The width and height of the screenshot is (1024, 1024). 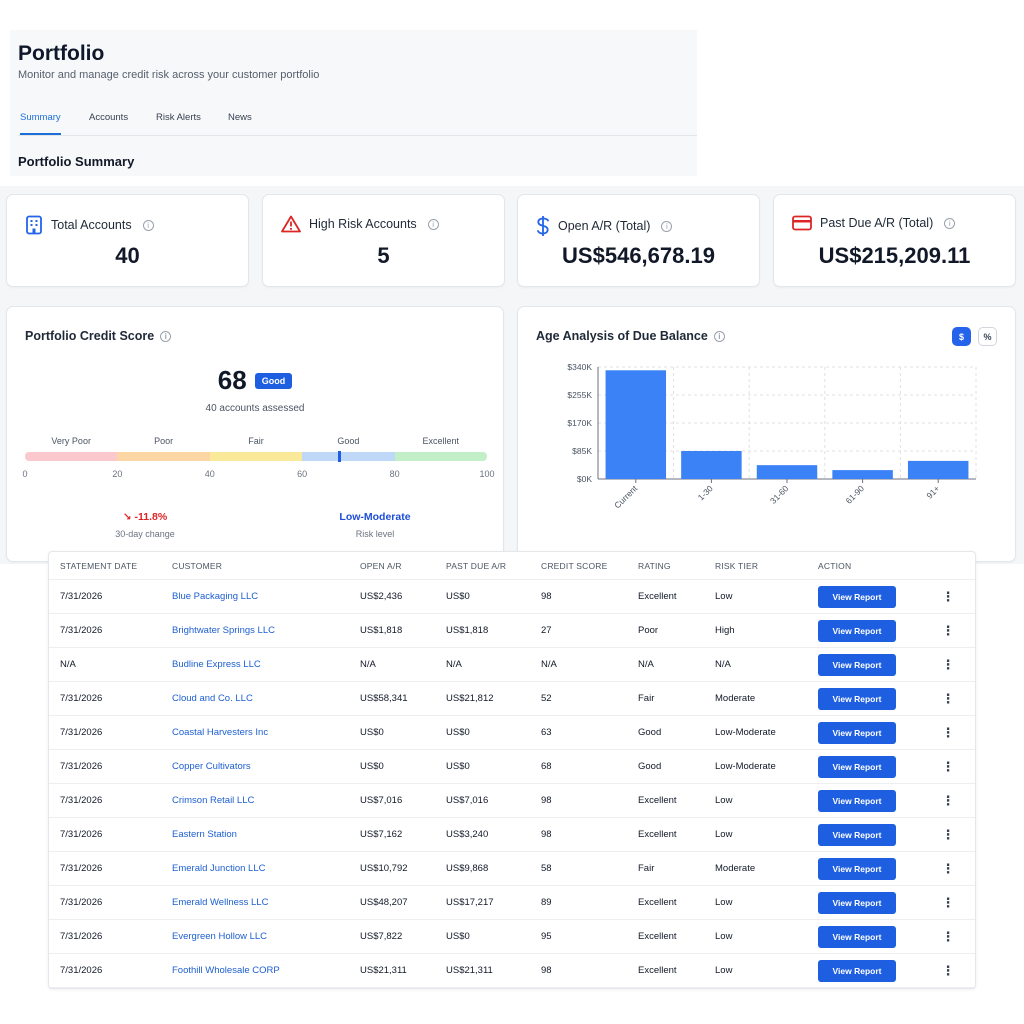 I want to click on customer-link: Coastal Harvesters Inc, so click(x=220, y=732).